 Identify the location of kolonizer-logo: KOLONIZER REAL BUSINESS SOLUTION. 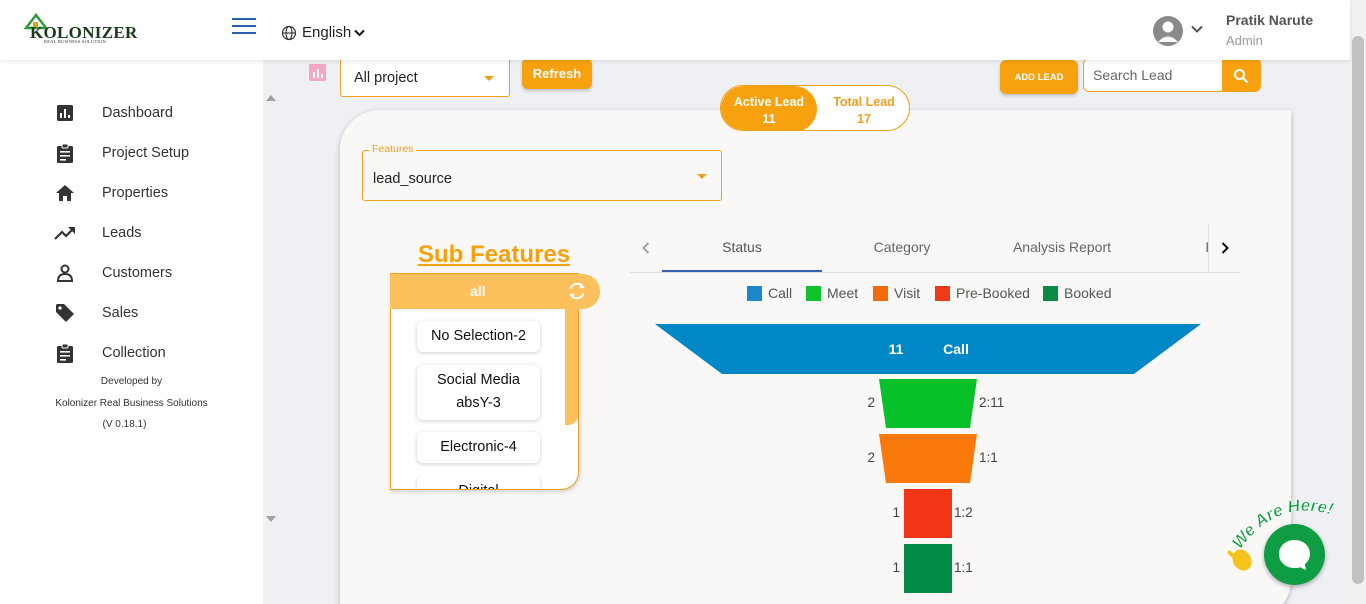
(79, 29).